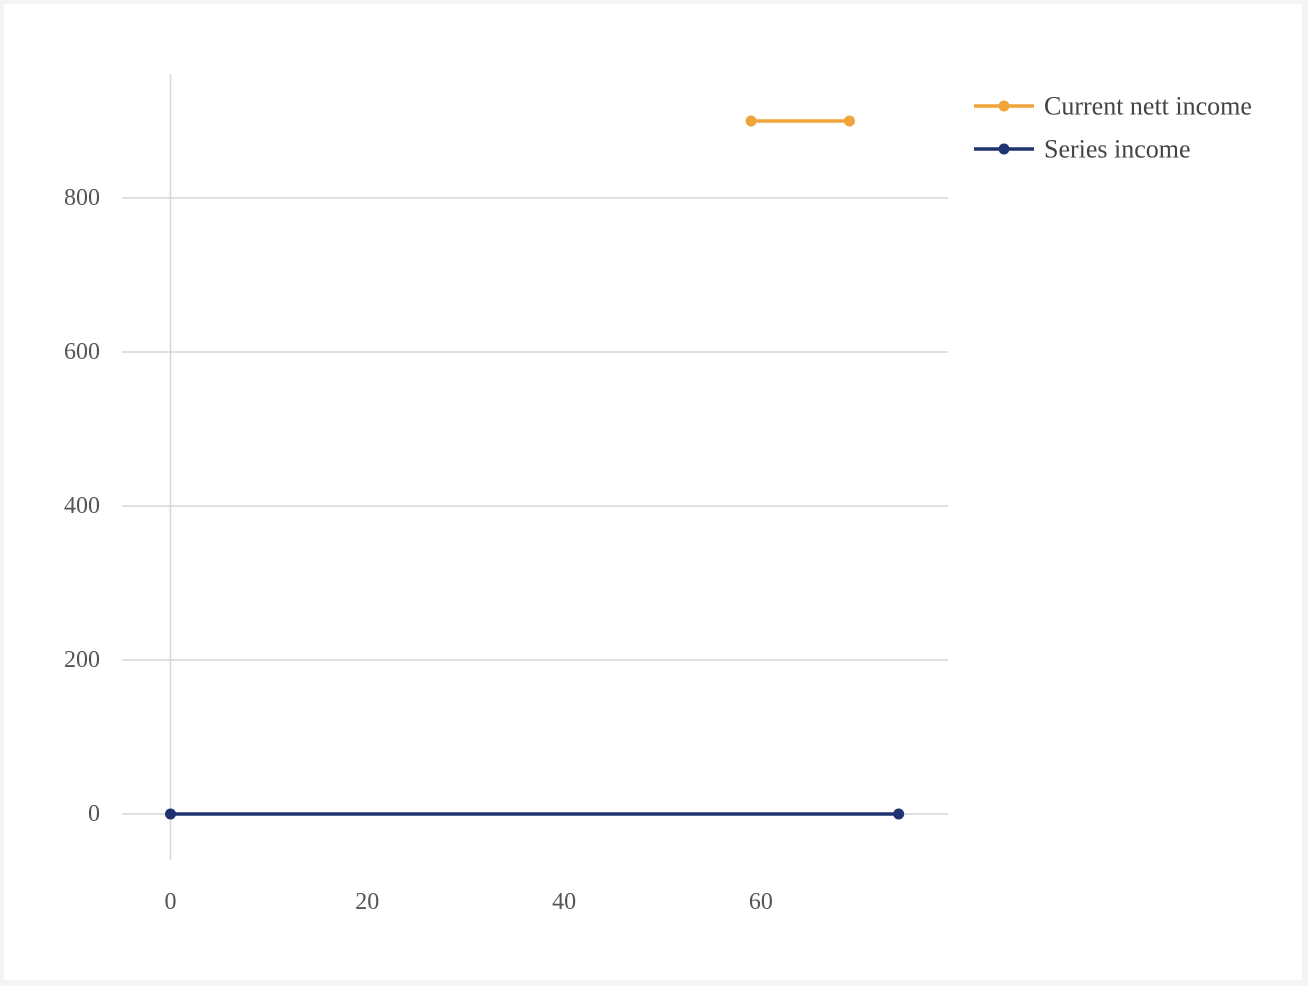  I want to click on x-tick-label: 0, so click(171, 902).